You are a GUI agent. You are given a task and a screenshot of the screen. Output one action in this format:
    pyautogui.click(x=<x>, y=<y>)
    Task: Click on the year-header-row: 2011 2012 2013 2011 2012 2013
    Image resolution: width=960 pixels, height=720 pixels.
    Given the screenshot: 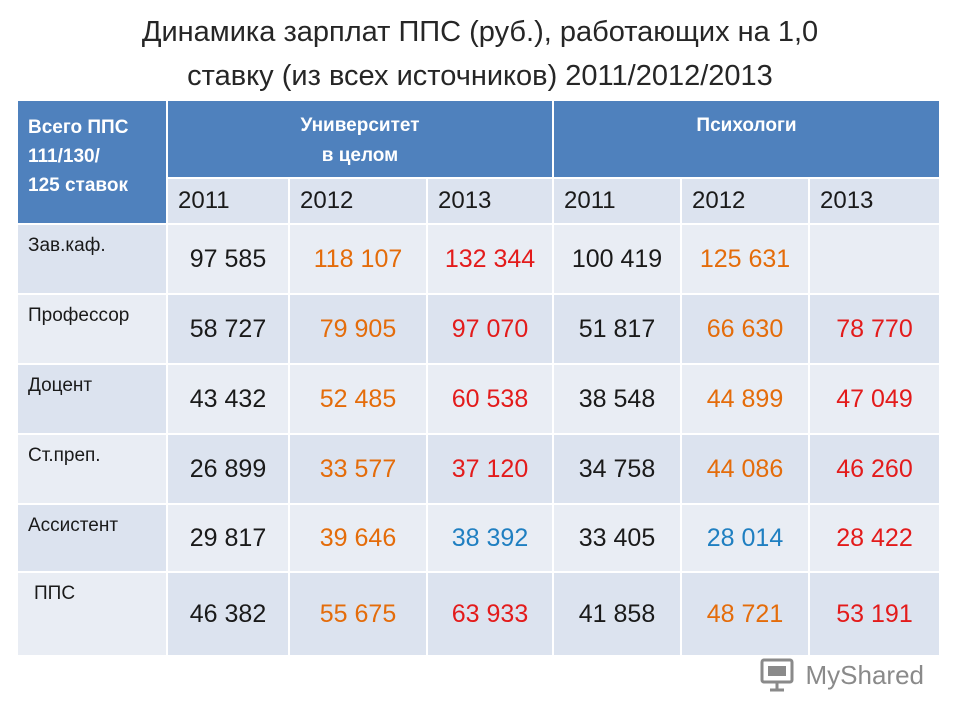 What is the action you would take?
    pyautogui.click(x=480, y=202)
    